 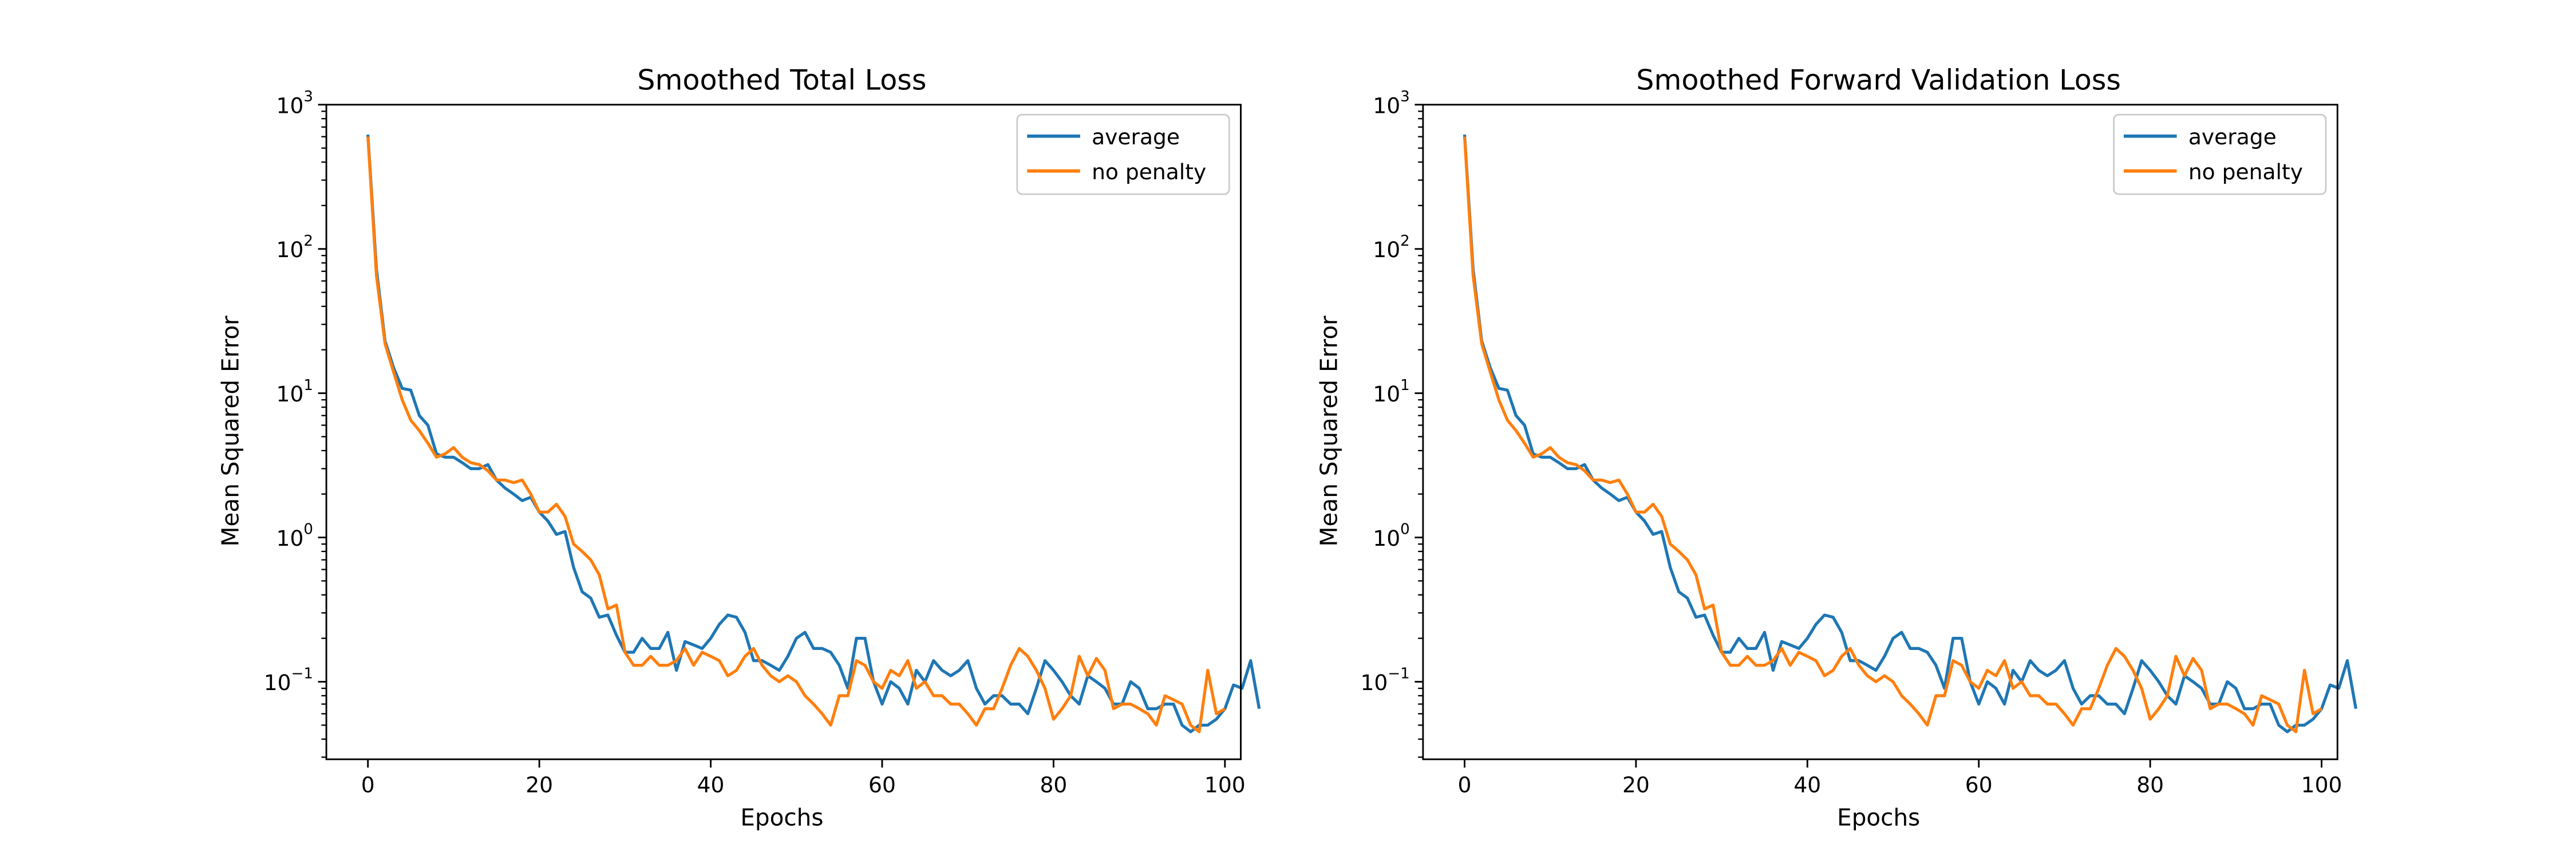 What do you see at coordinates (781, 80) in the screenshot?
I see `chart-title: Smoothed Total Loss` at bounding box center [781, 80].